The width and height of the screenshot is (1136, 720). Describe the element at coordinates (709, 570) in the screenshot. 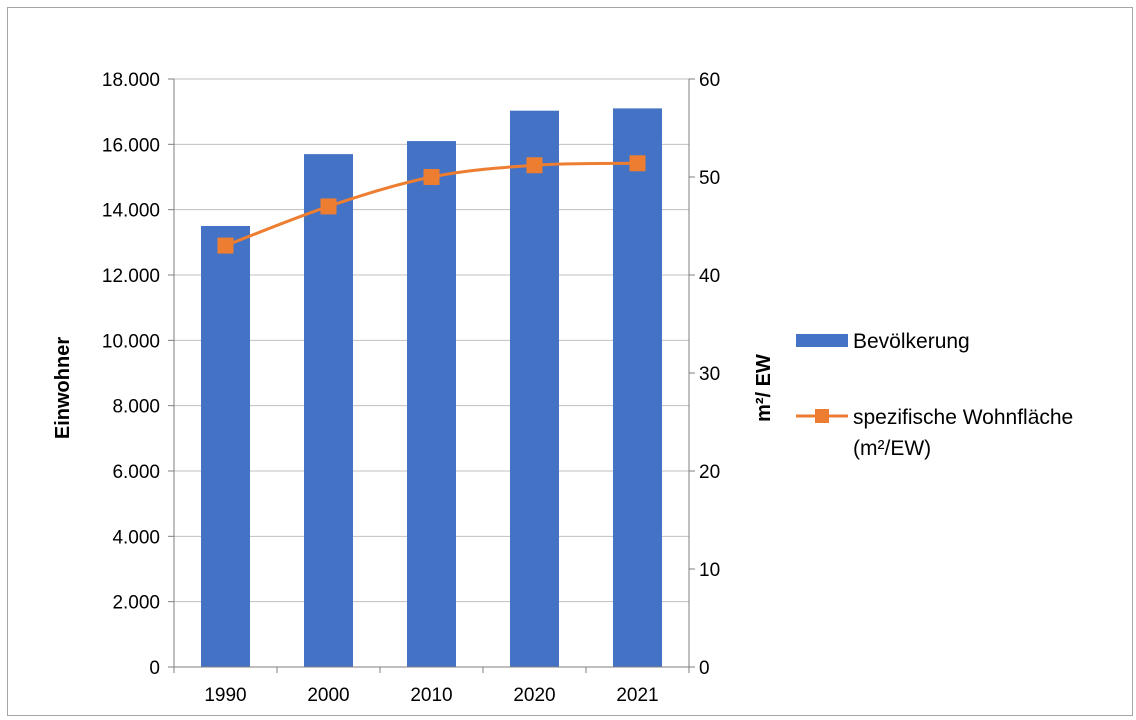

I see `y2-tick-label: 10` at that location.